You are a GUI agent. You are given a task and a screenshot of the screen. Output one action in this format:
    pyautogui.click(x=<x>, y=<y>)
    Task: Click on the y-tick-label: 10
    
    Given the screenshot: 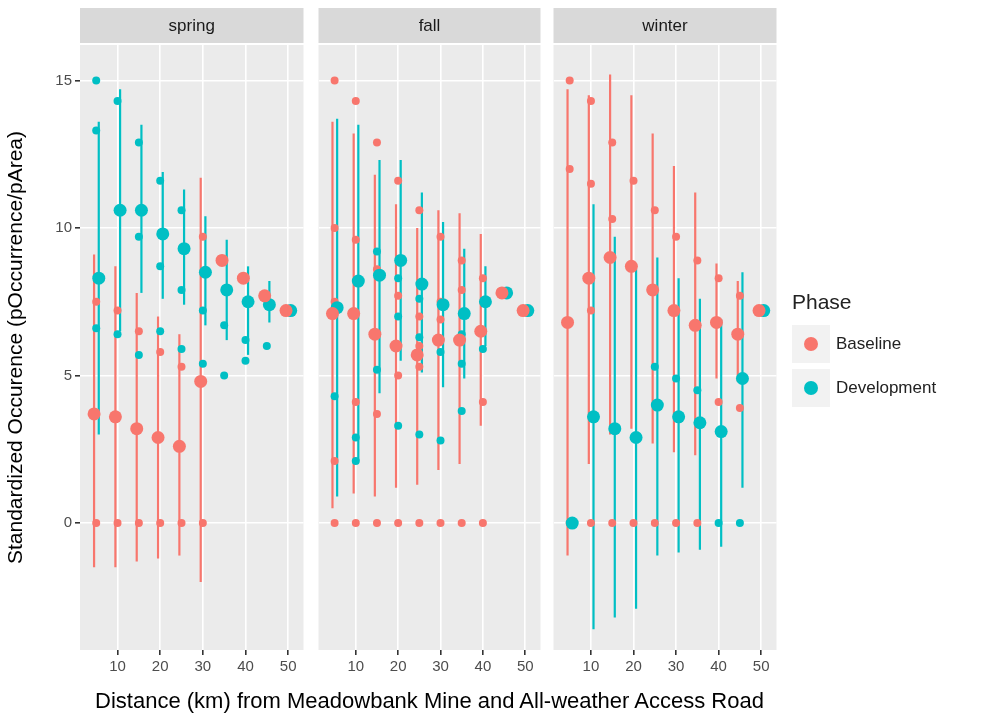 What is the action you would take?
    pyautogui.click(x=63, y=227)
    